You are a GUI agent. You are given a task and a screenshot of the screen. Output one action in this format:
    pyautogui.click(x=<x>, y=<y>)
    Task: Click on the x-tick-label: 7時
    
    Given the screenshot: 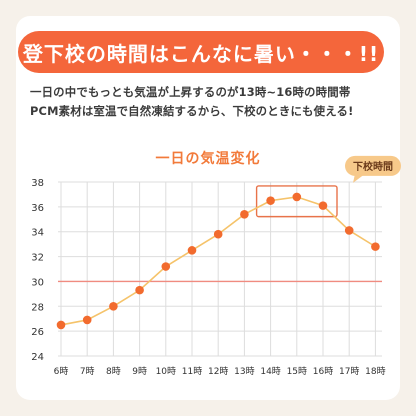 What is the action you would take?
    pyautogui.click(x=87, y=371)
    